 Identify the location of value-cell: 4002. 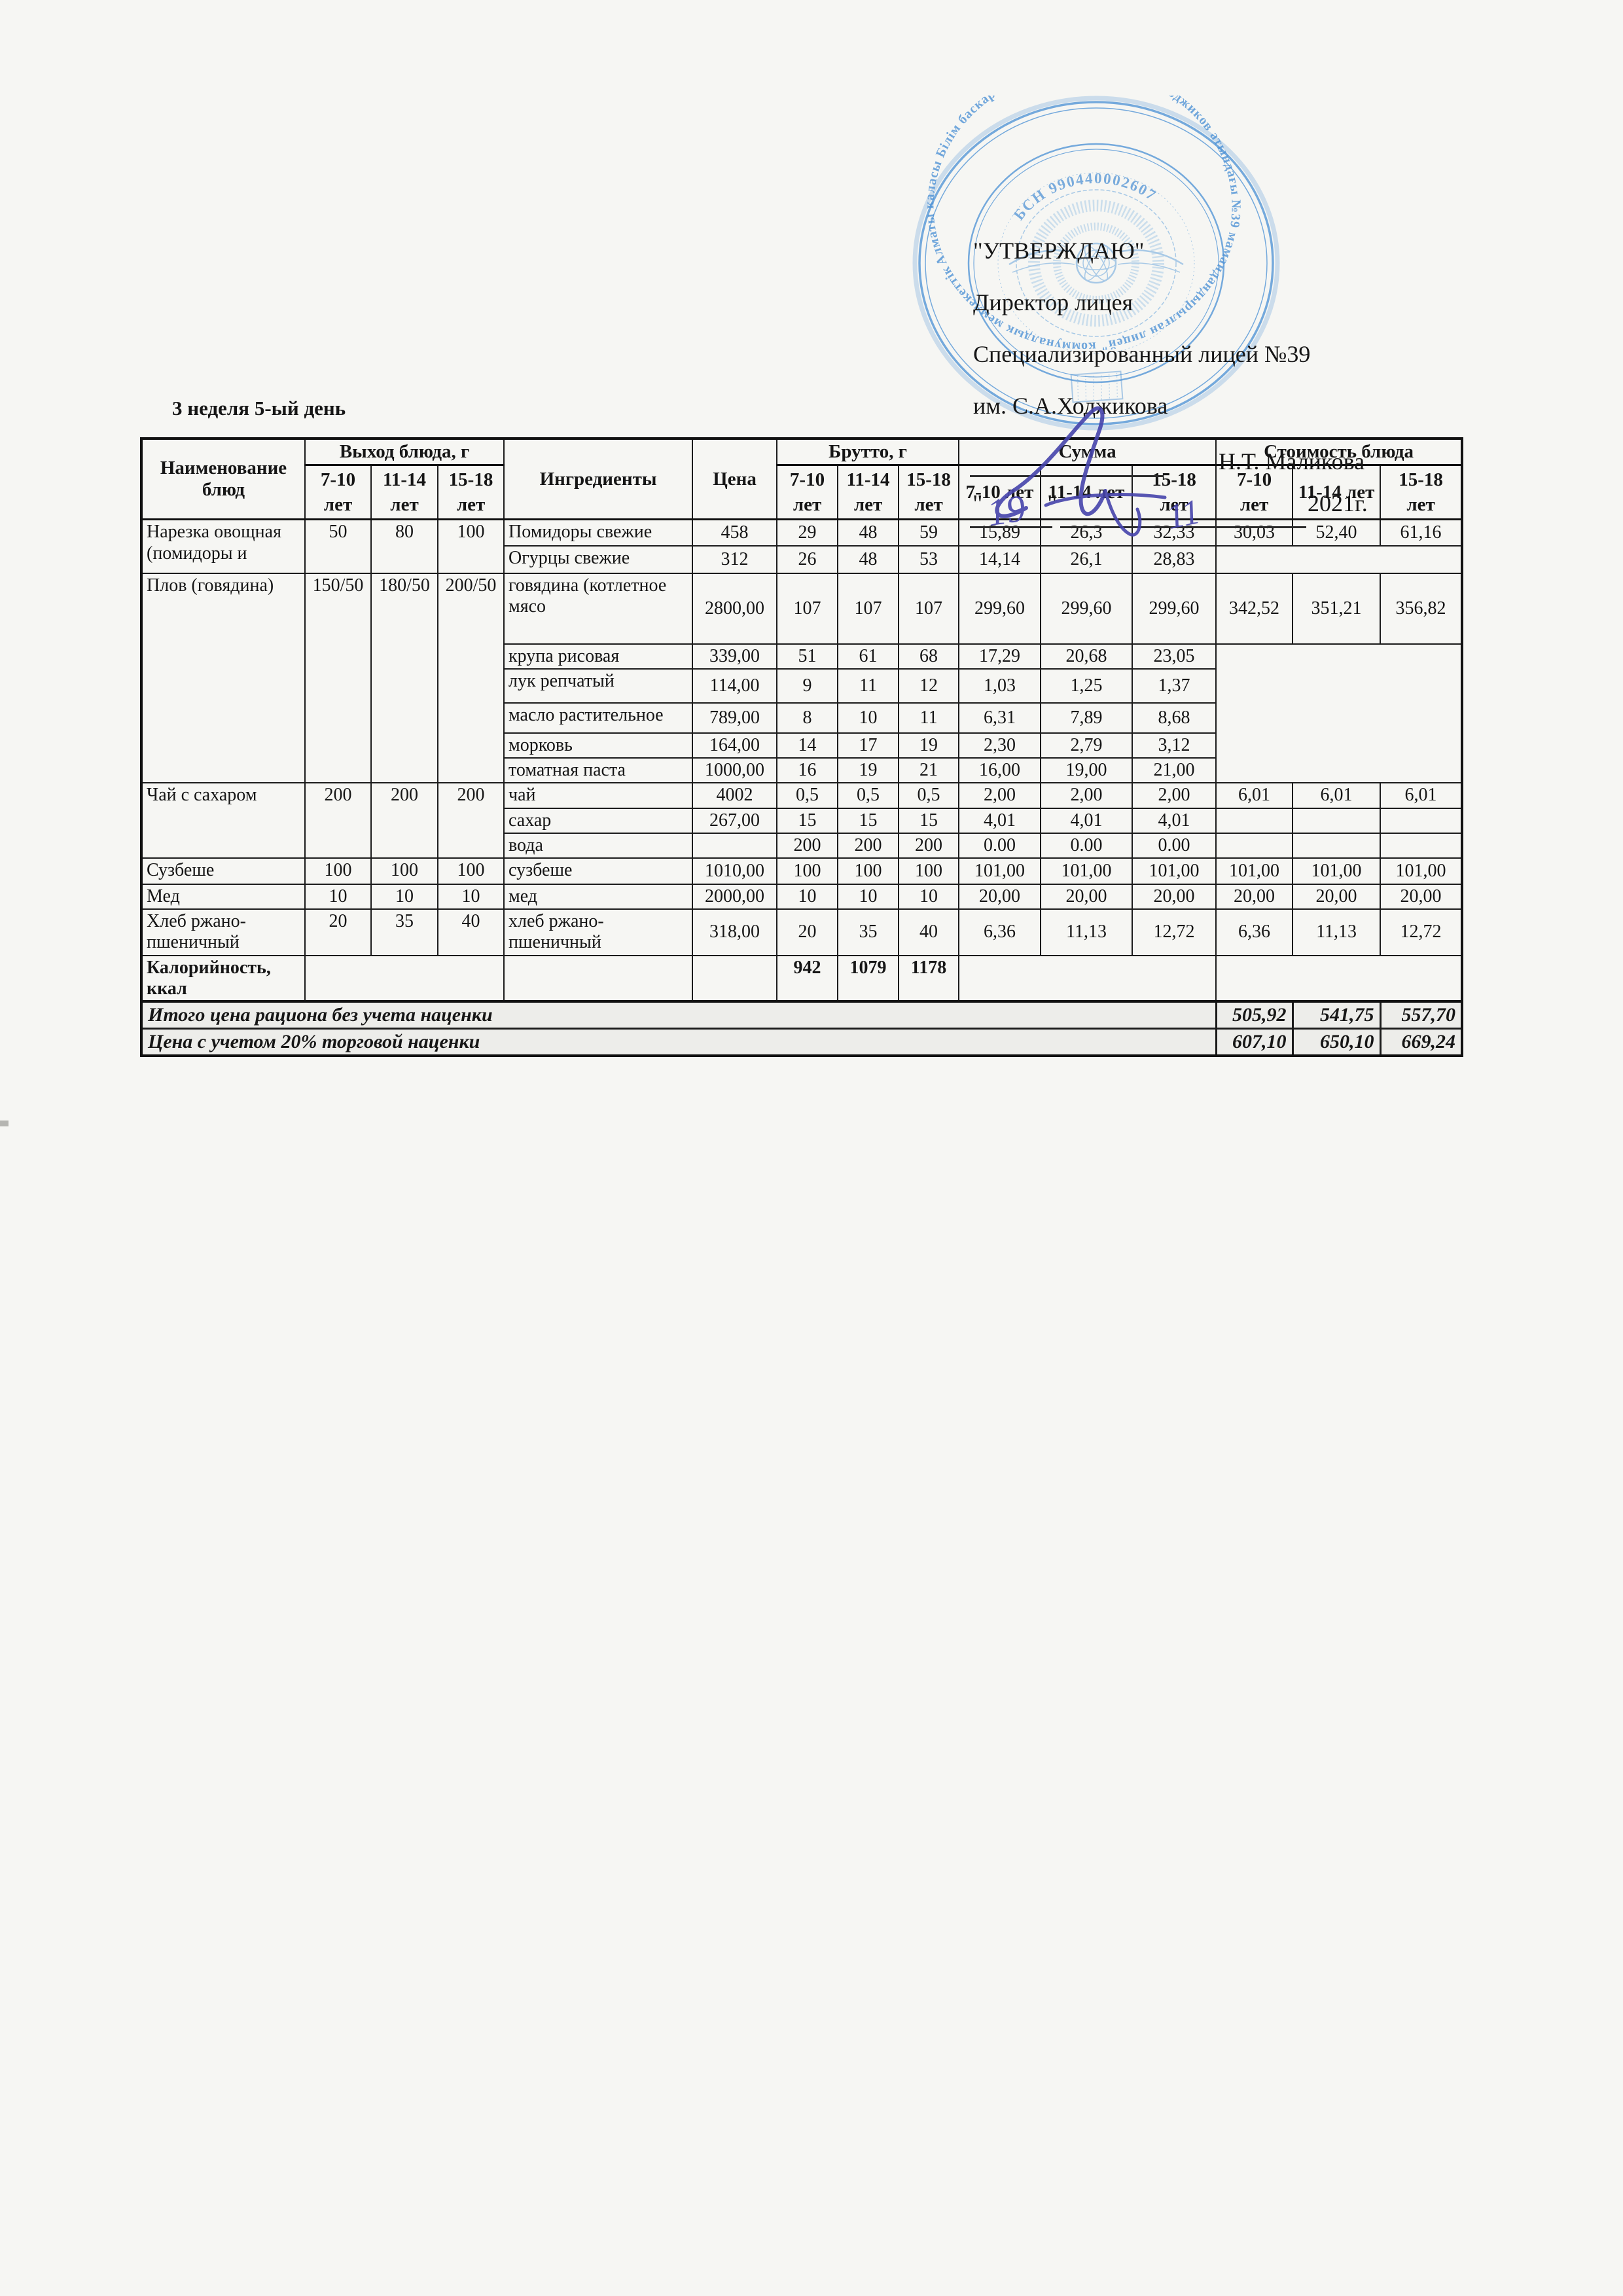
(735, 795).